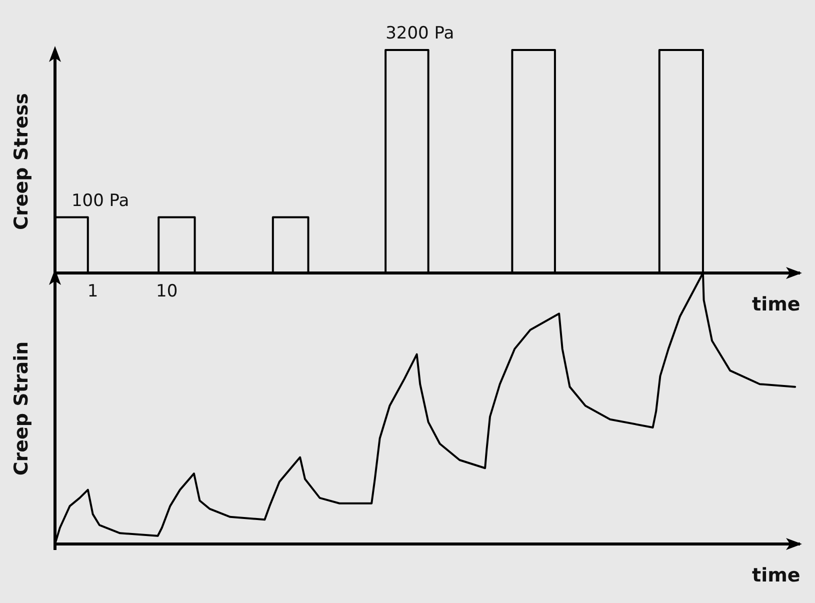 The image size is (815, 603). What do you see at coordinates (167, 292) in the screenshot?
I see `x-tick-label: 10` at bounding box center [167, 292].